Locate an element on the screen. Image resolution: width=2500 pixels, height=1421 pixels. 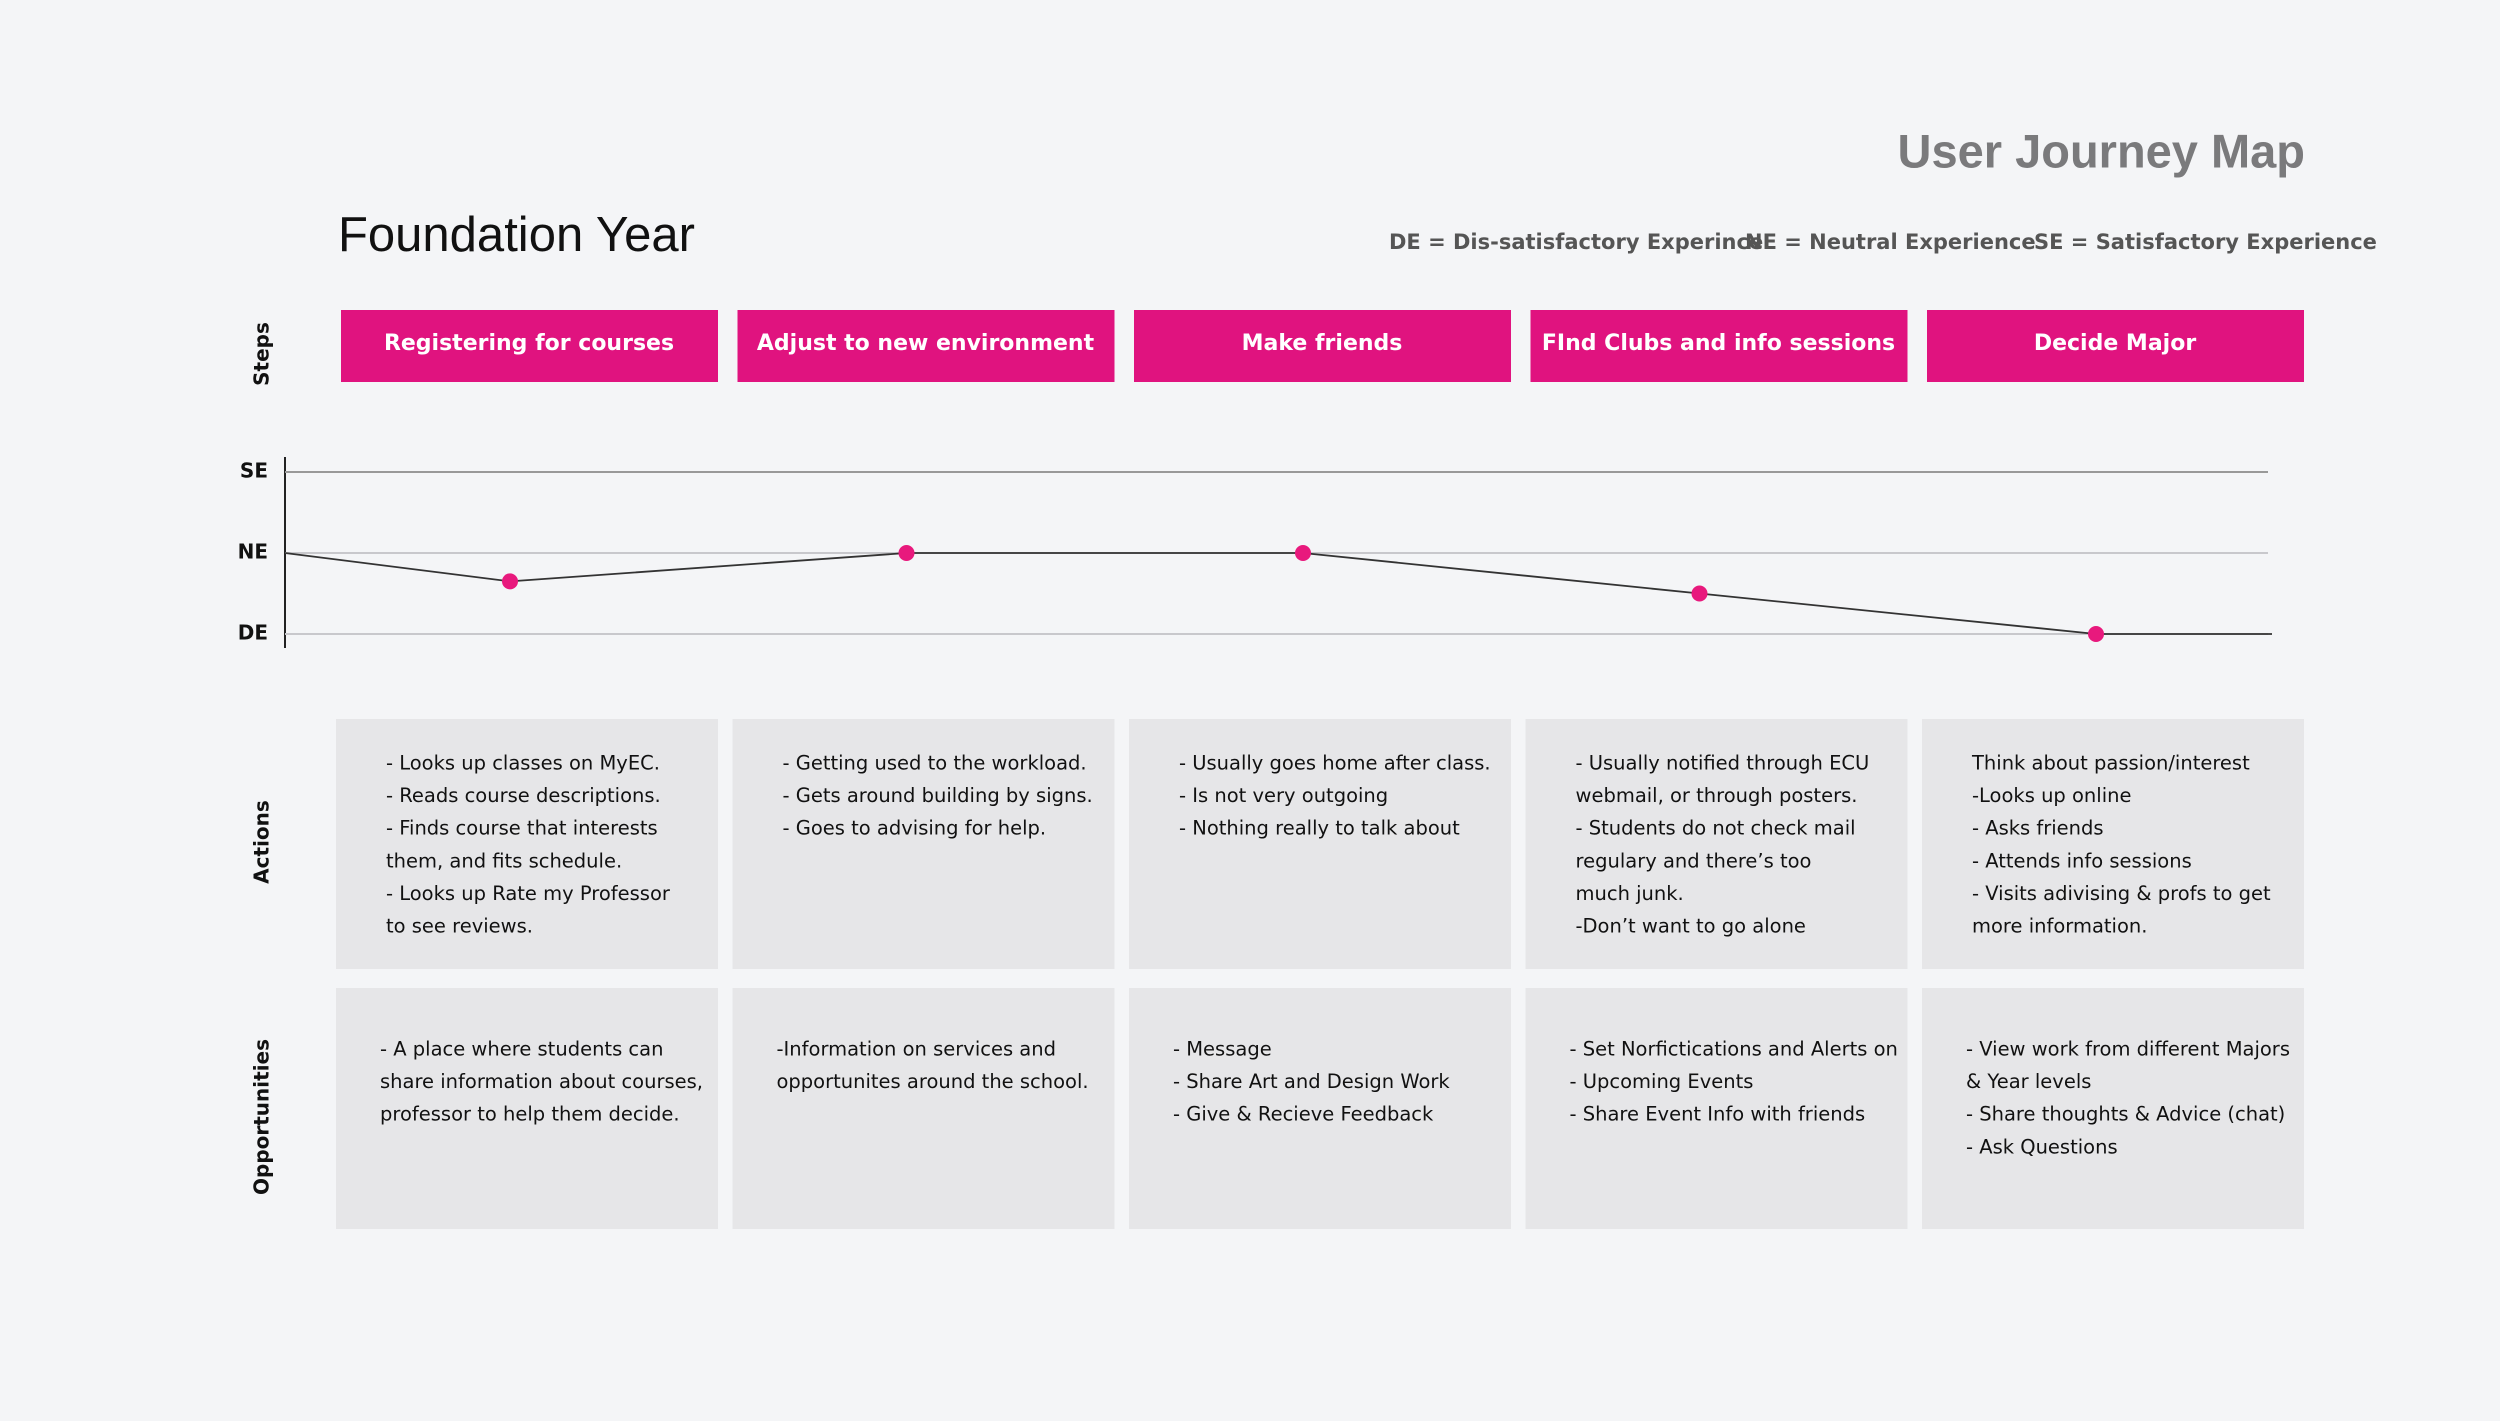
action-text: - Looks up Rate my Professor is located at coordinates (528, 893).